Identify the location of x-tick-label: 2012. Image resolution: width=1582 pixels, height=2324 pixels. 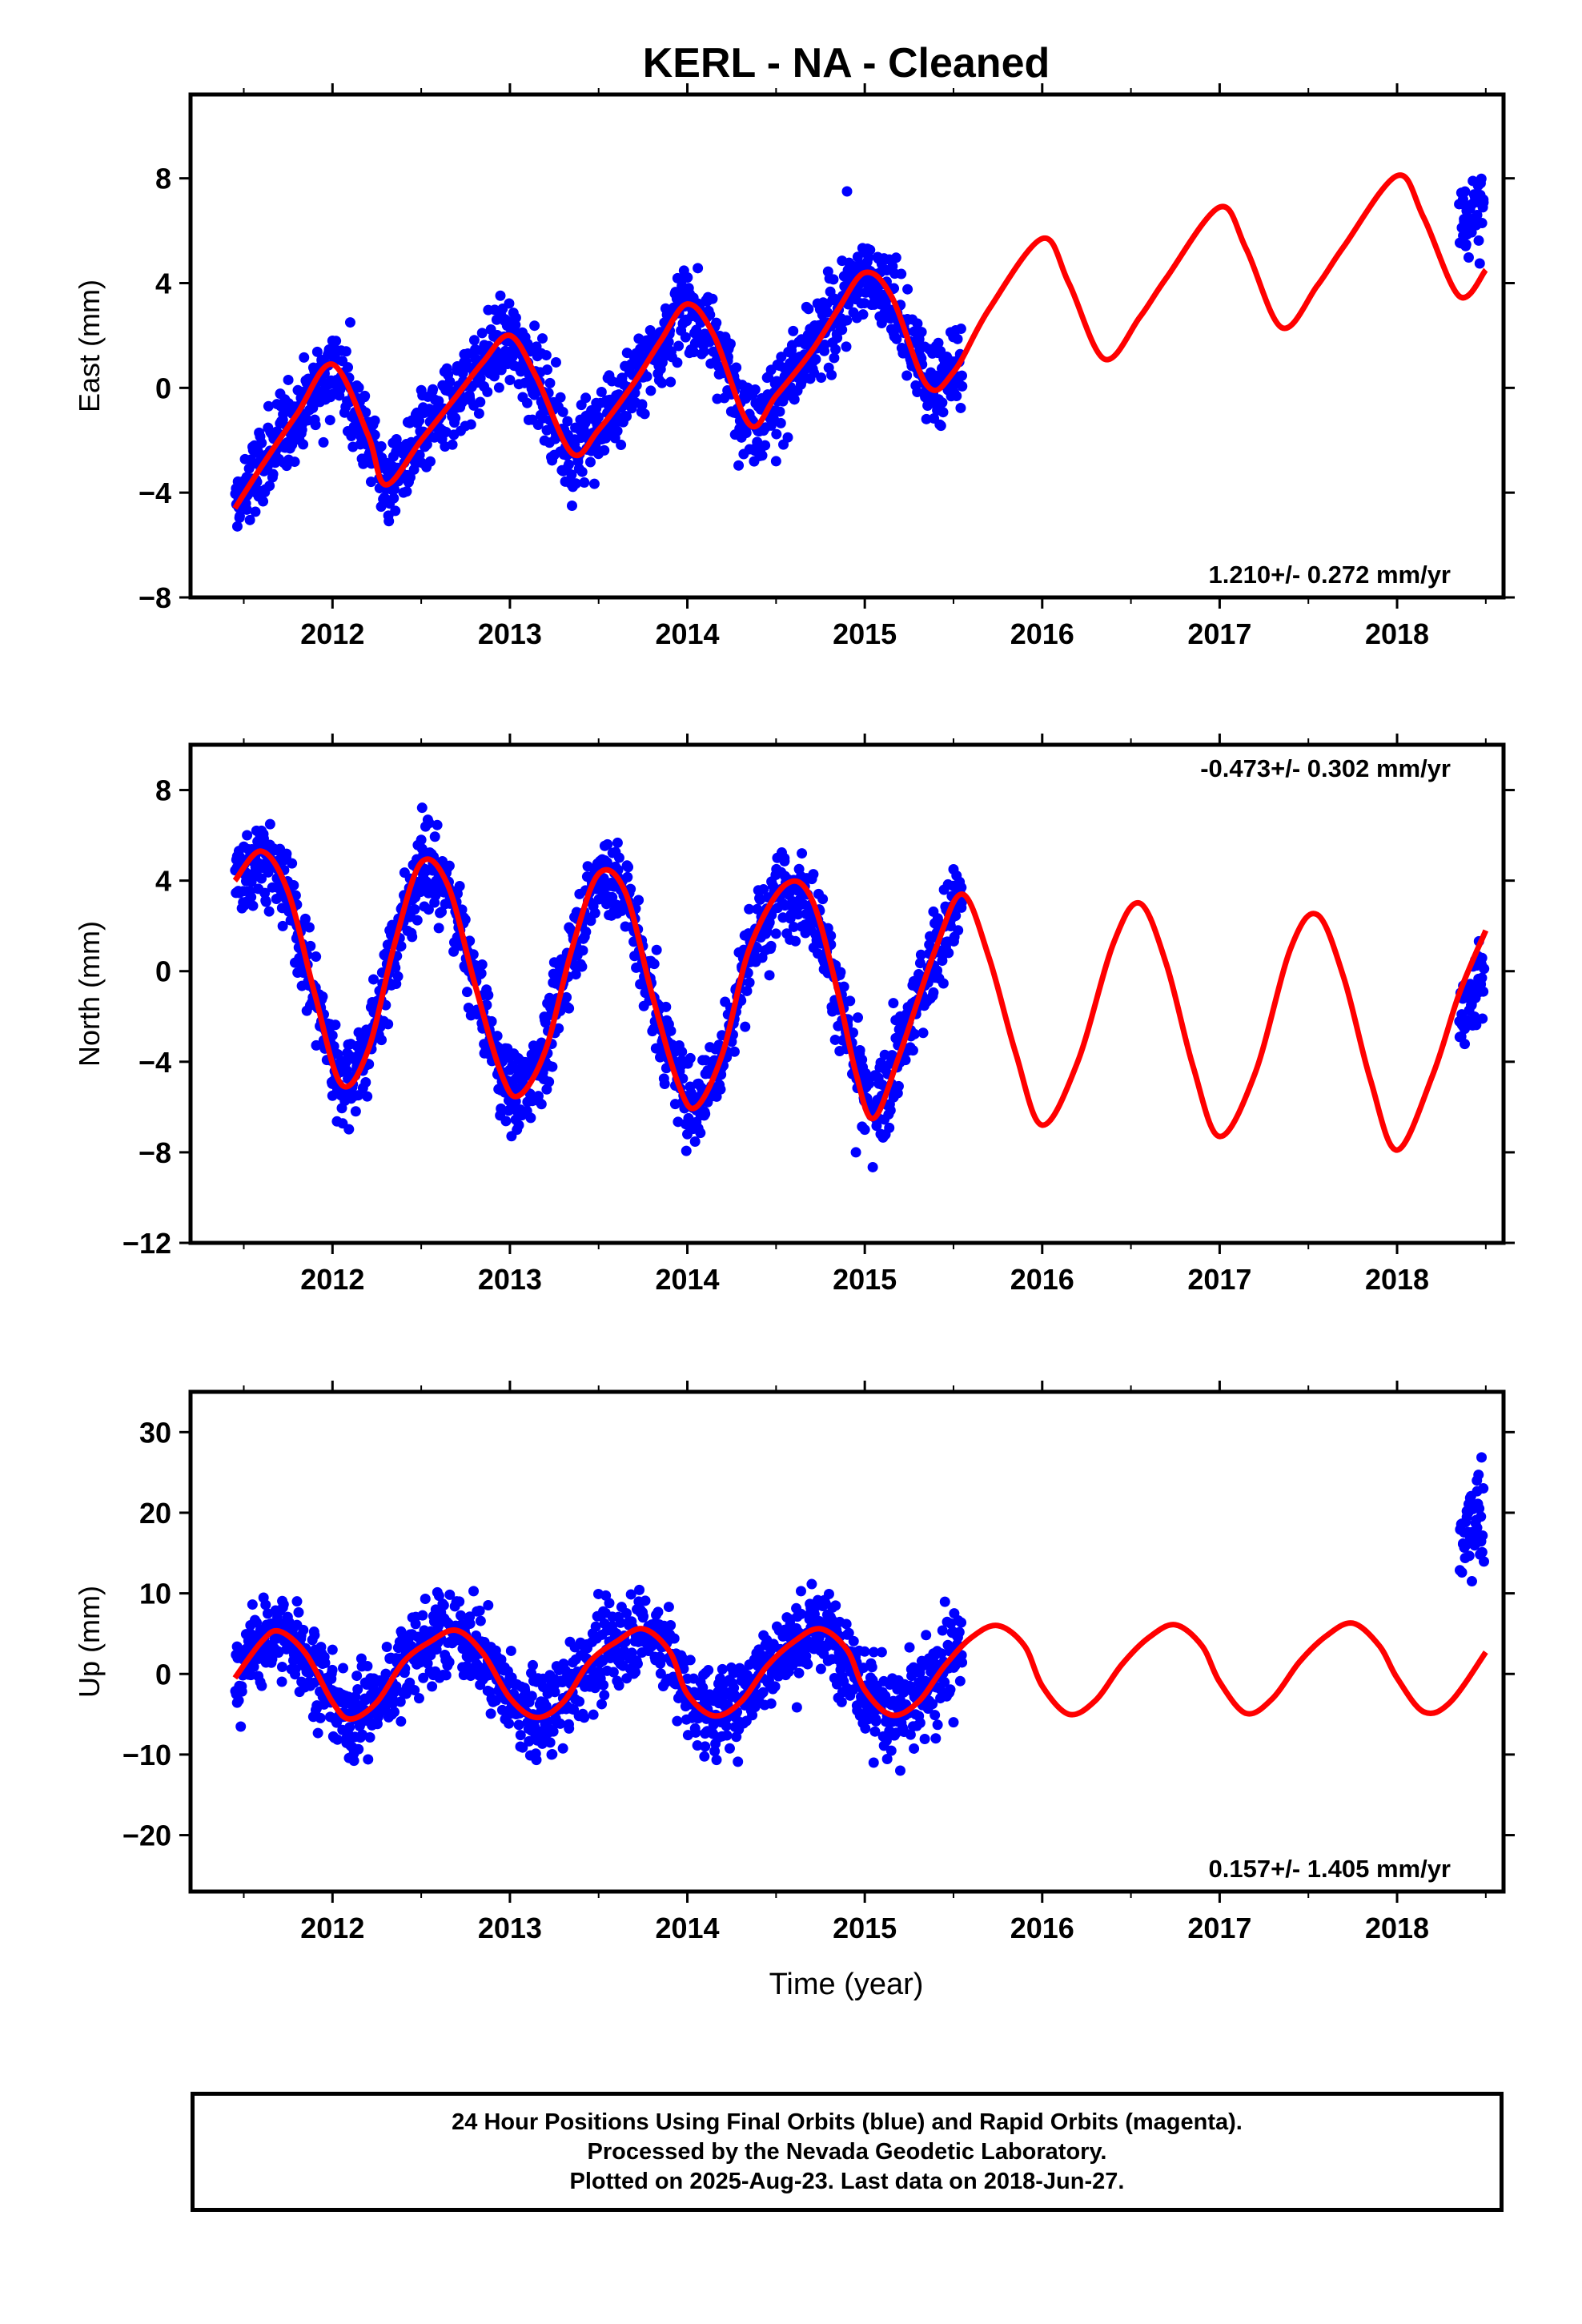
(332, 633).